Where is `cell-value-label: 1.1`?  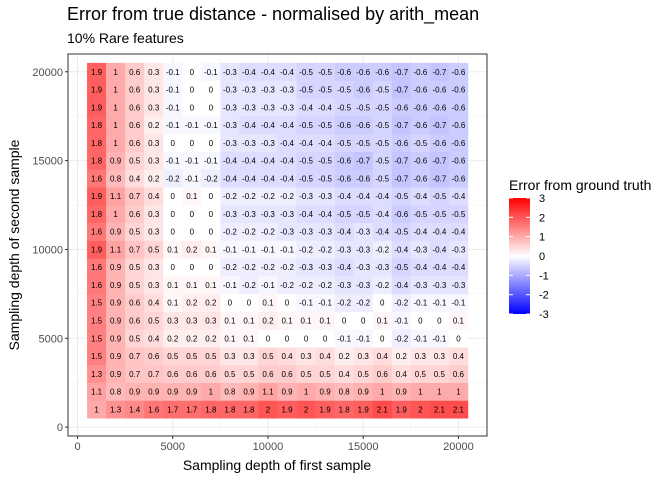 cell-value-label: 1.1 is located at coordinates (268, 392).